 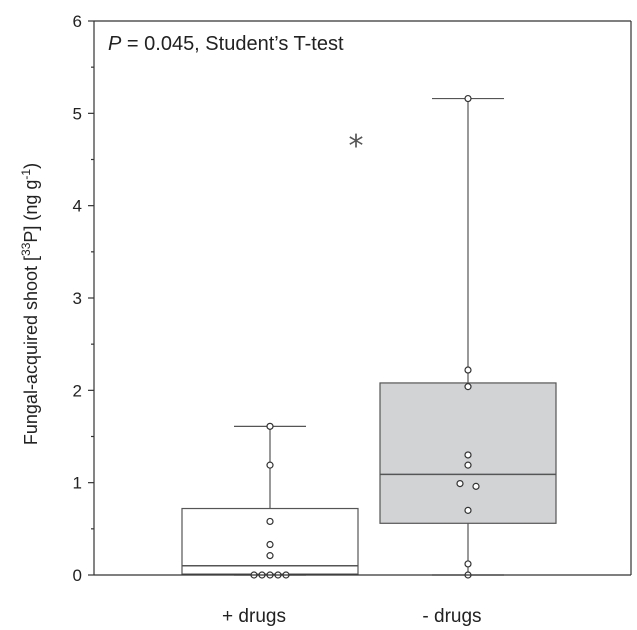 What do you see at coordinates (77, 298) in the screenshot?
I see `y-tick-label: 3` at bounding box center [77, 298].